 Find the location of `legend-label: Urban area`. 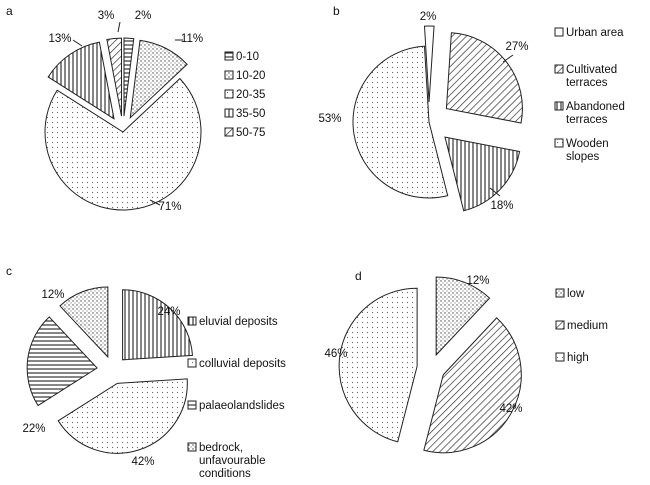

legend-label: Urban area is located at coordinates (595, 33).